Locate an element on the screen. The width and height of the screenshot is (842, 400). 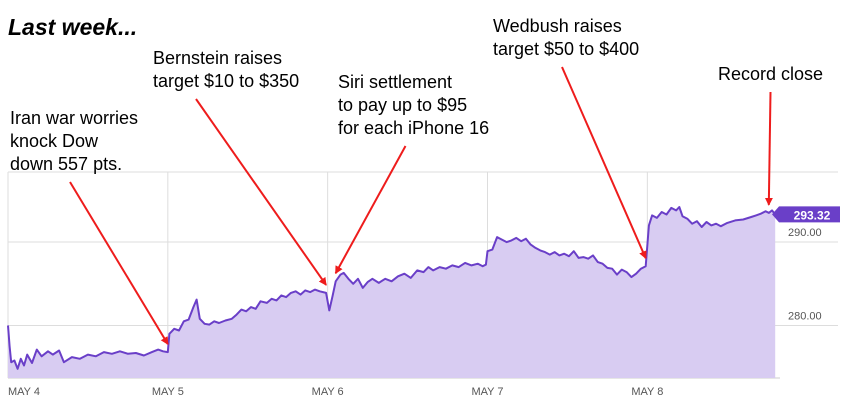
x-axis: MAY 4 MAY 5 MAY 6 MAY 7 MAY 8 is located at coordinates (335, 392).